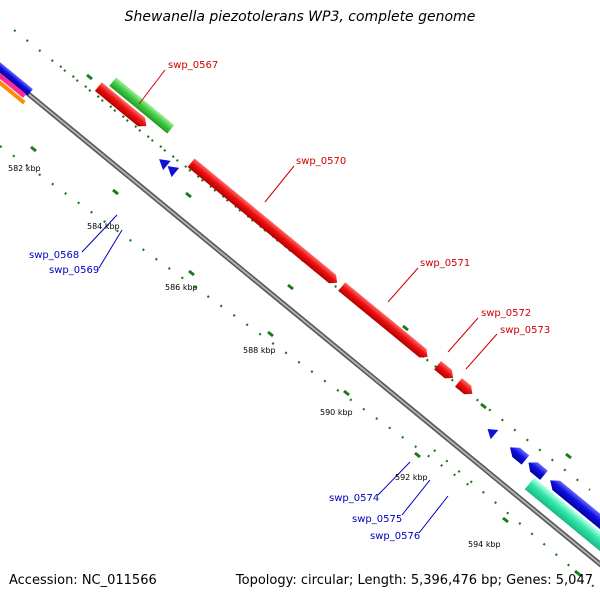 The image size is (600, 600). Describe the element at coordinates (506, 313) in the screenshot. I see `gene-label-swp_0572: swp_0572` at that location.